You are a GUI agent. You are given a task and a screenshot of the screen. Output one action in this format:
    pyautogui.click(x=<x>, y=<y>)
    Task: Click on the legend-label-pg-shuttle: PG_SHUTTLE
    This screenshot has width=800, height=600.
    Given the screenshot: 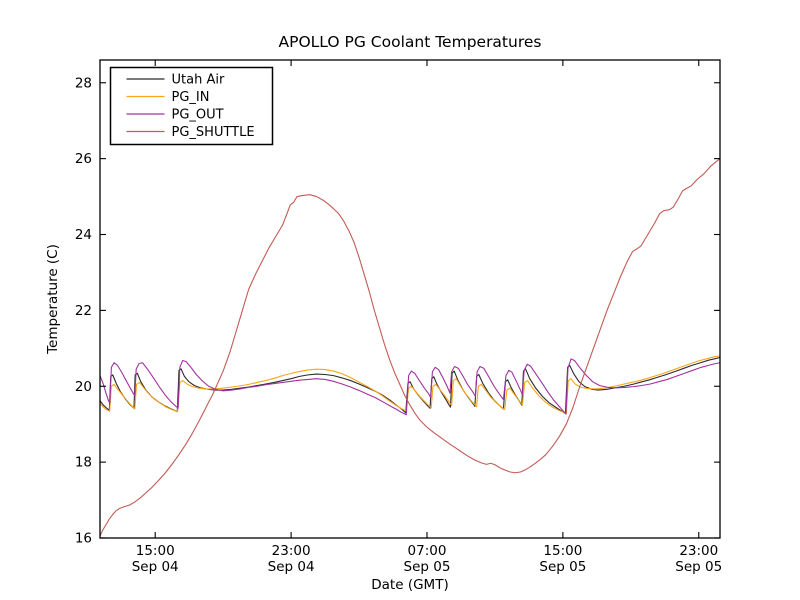 What is the action you would take?
    pyautogui.click(x=213, y=132)
    